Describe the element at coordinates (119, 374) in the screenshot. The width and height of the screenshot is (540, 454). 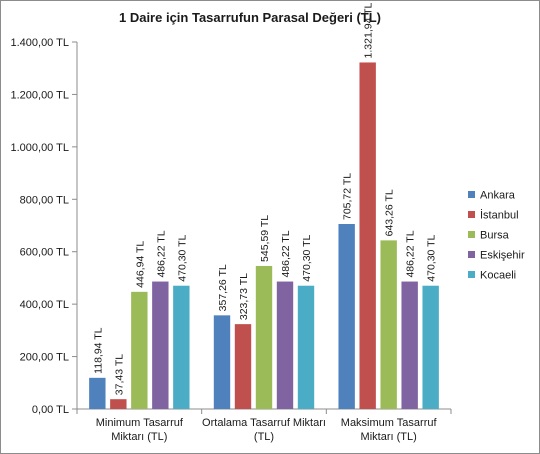
I see `data-label: 37,43 TL` at that location.